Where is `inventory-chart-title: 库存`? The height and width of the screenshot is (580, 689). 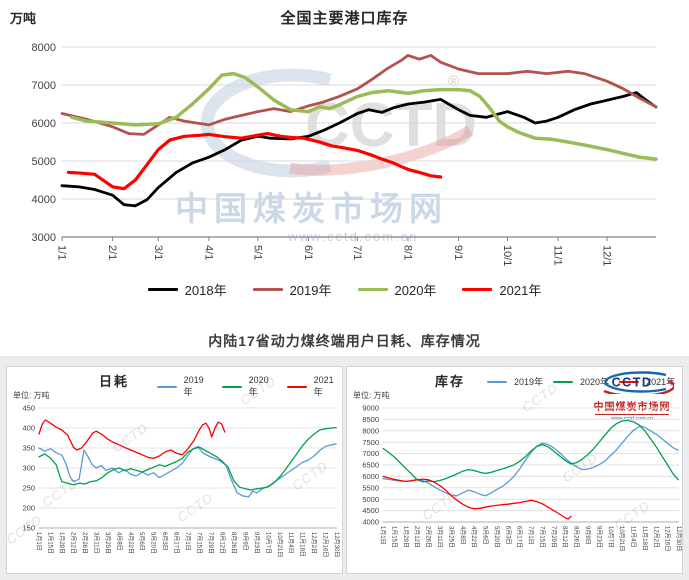 inventory-chart-title: 库存 is located at coordinates (450, 381).